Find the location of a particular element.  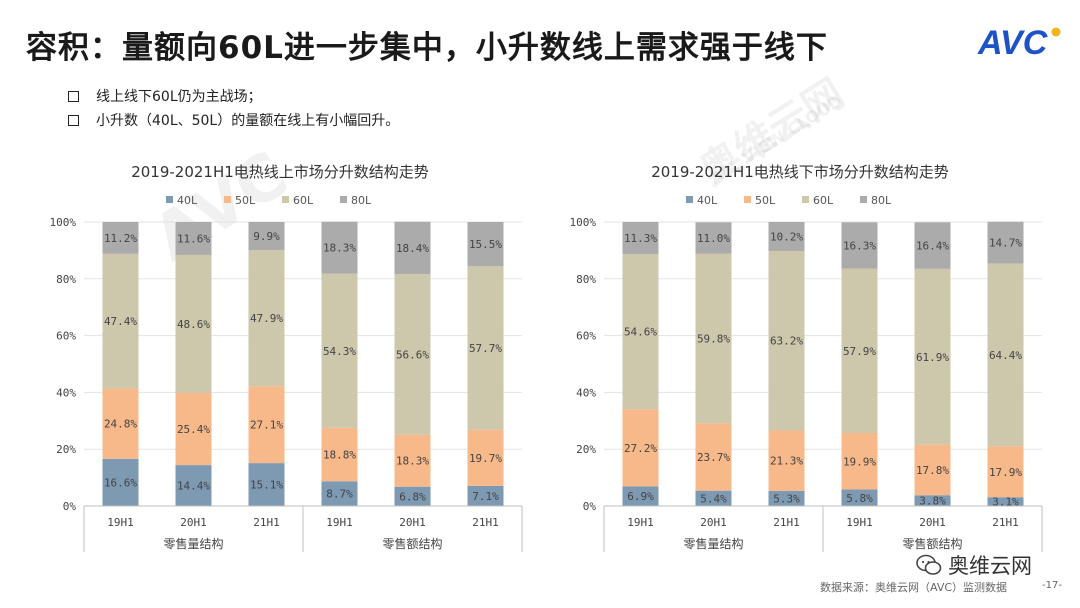

data-label-60L: 61.9% is located at coordinates (932, 357).